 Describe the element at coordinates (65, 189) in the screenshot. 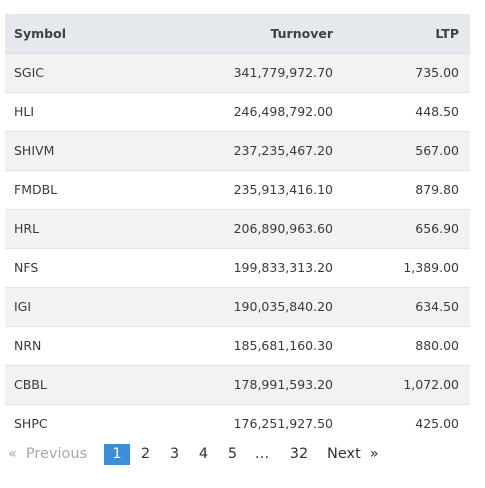

I see `symbol-cell: FMDBL` at that location.